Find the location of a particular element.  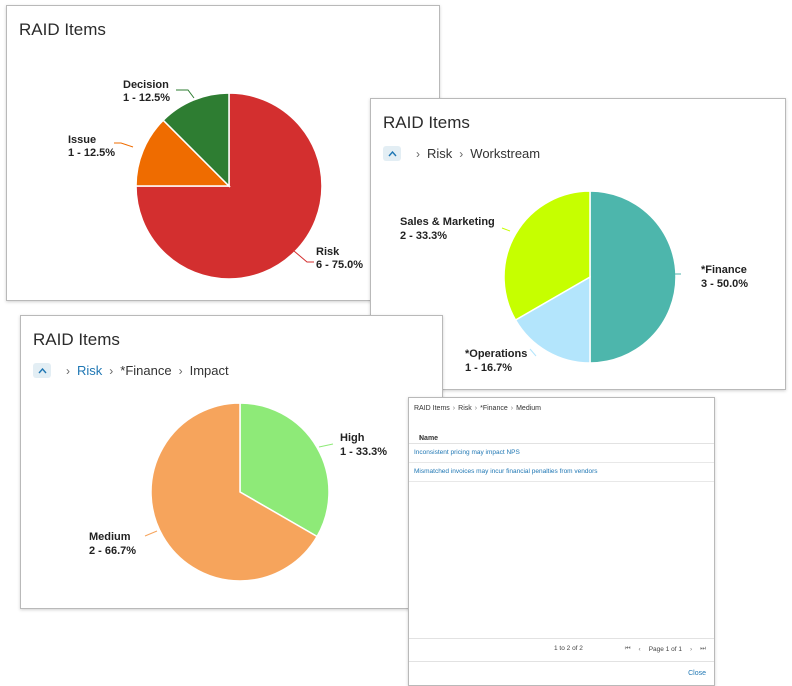

impact-pie-chart: High 1 - 33.3% Medium 2 - 66.7% is located at coordinates (238, 492).